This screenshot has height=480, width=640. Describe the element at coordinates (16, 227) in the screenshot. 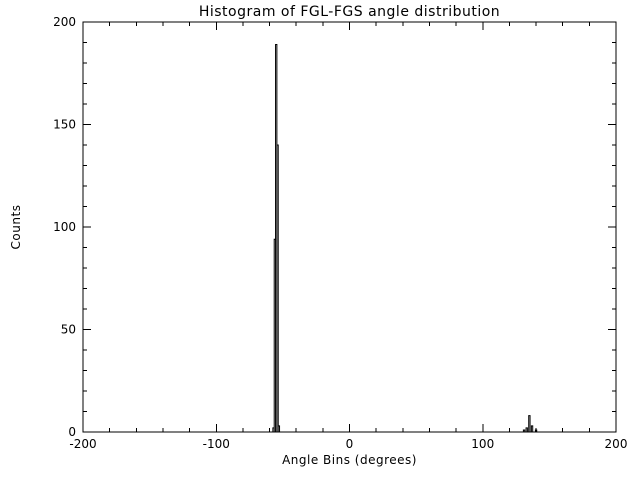

I see `y-axis-label: Counts` at that location.